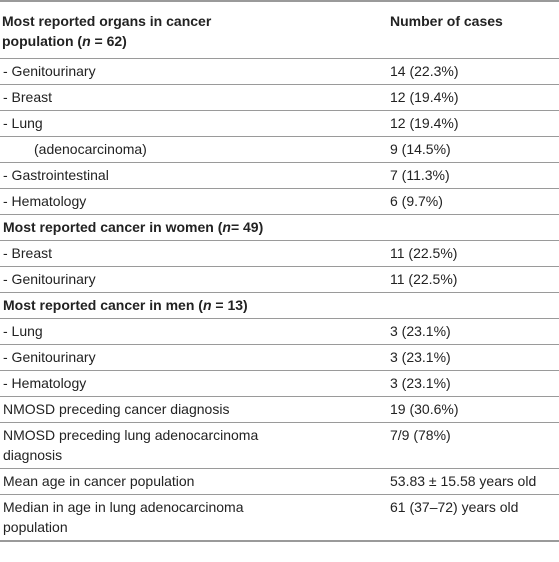 This screenshot has height=562, width=559. Describe the element at coordinates (279, 228) in the screenshot. I see `section-row-women: Most reported cancer in women (n= 49)` at that location.